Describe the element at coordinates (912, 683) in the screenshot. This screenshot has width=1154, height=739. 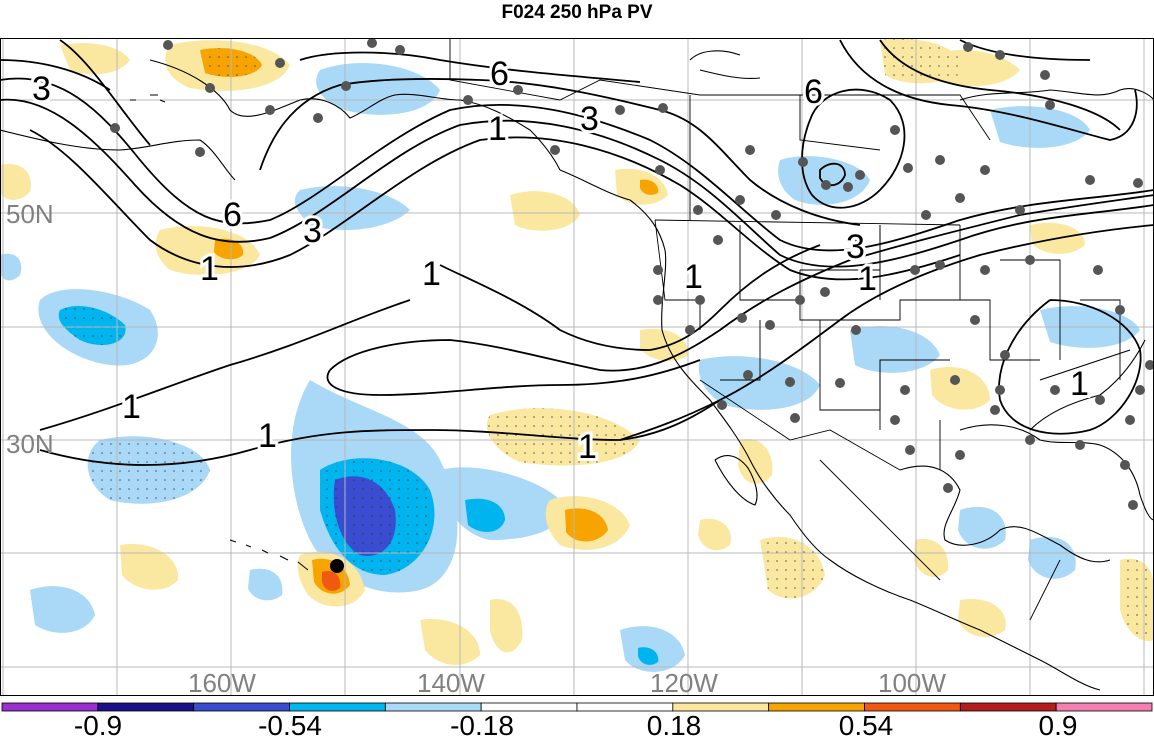
I see `lon-label-100w: 100W` at that location.